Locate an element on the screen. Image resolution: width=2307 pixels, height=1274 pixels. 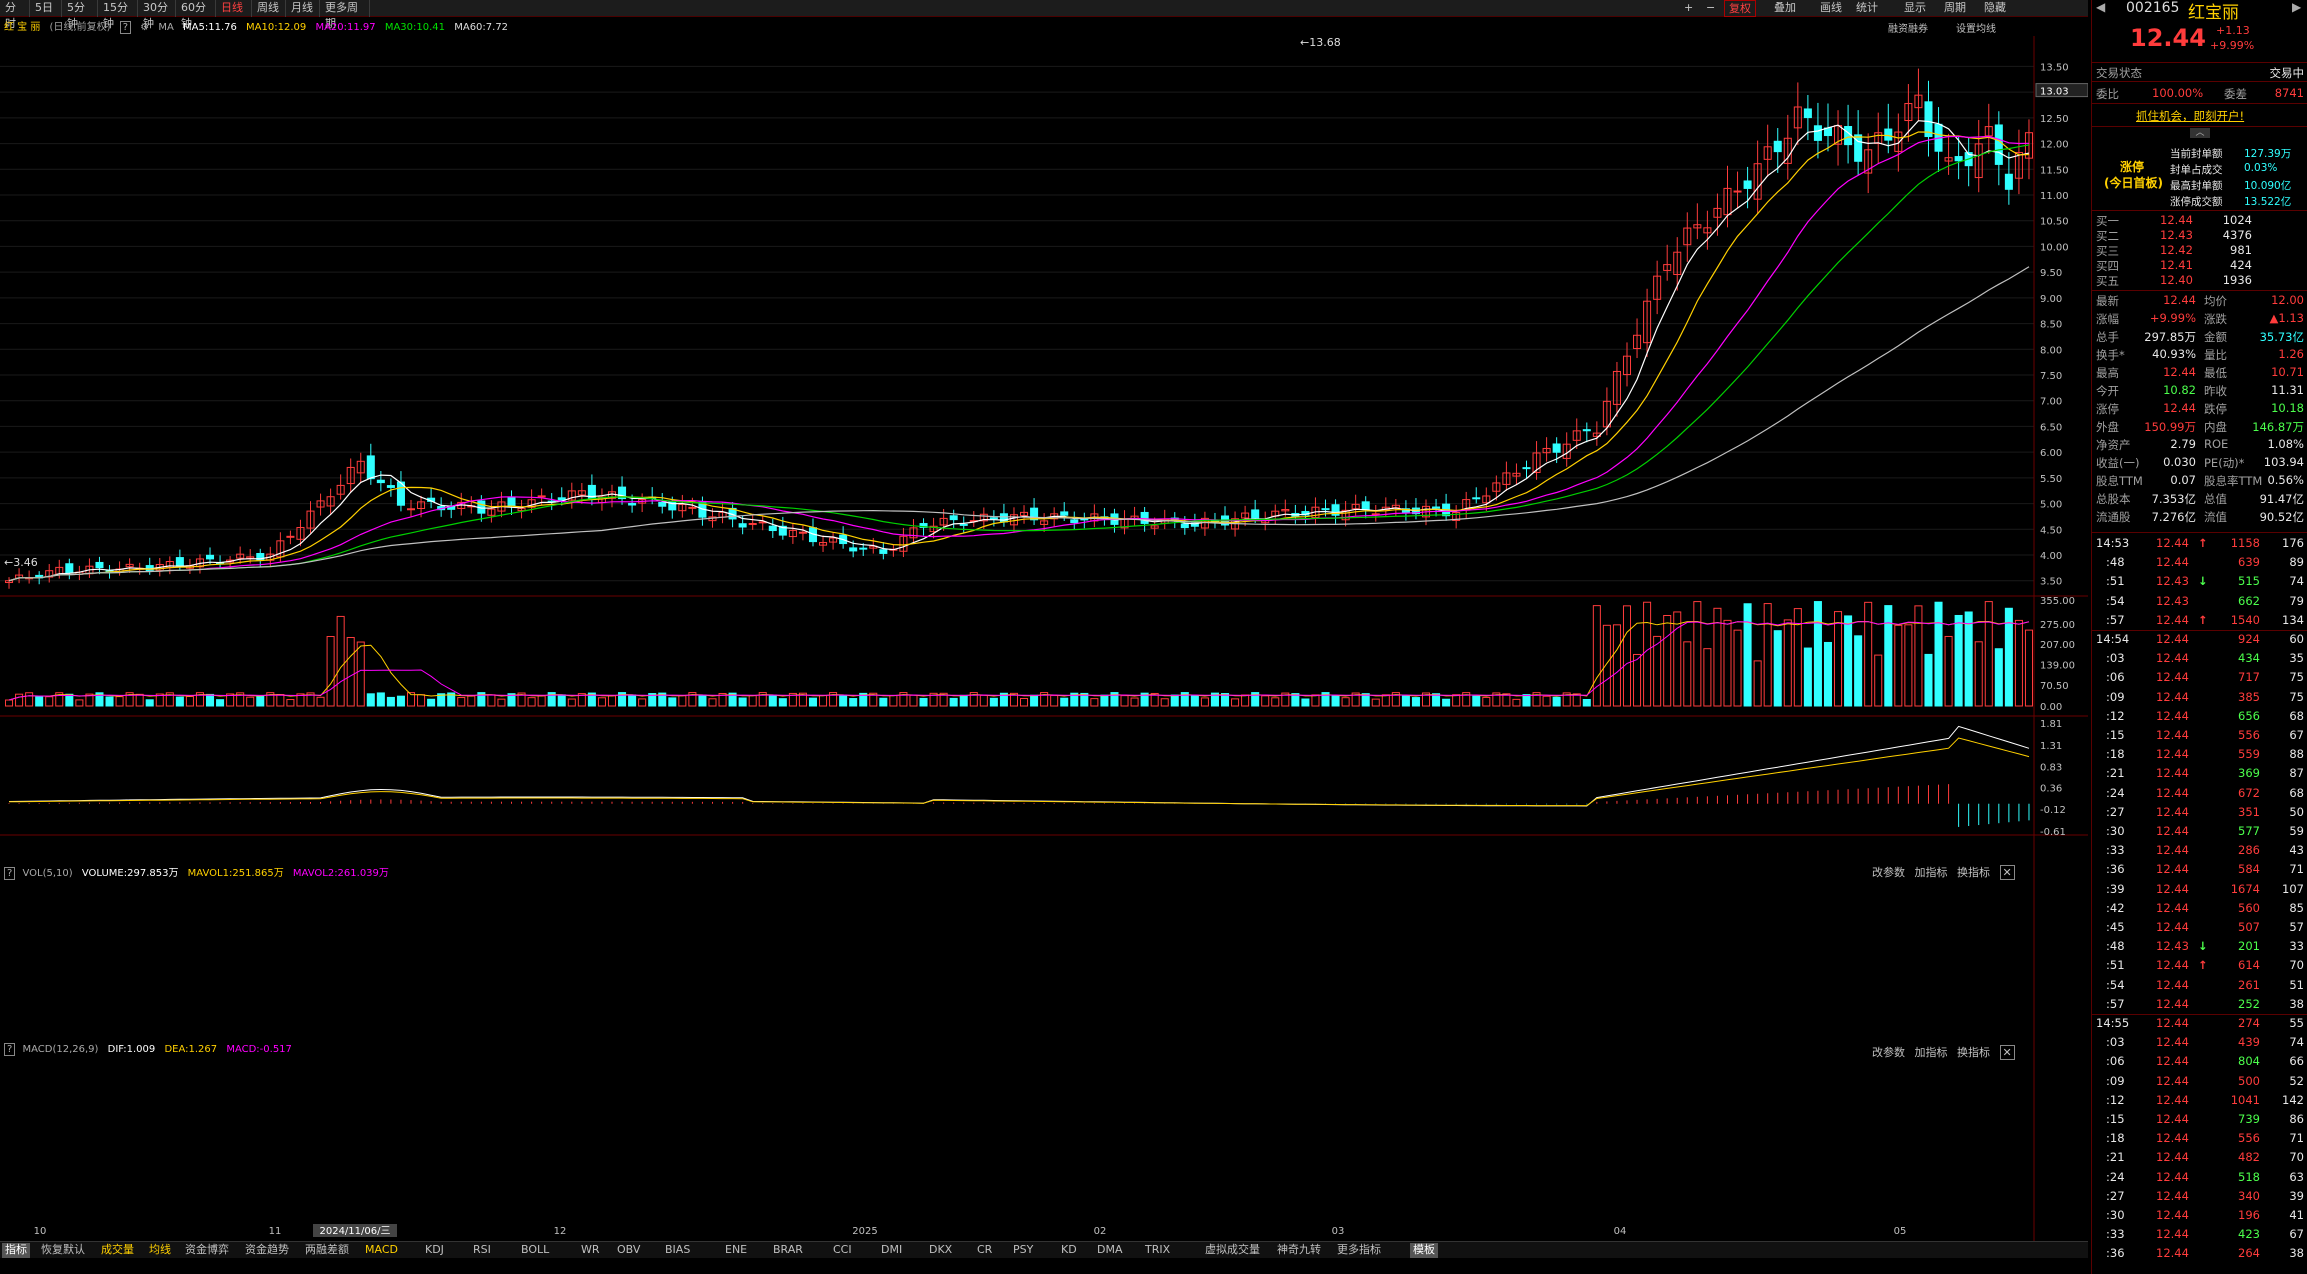
prev-stock-icon: ◀ is located at coordinates (2101, 7).